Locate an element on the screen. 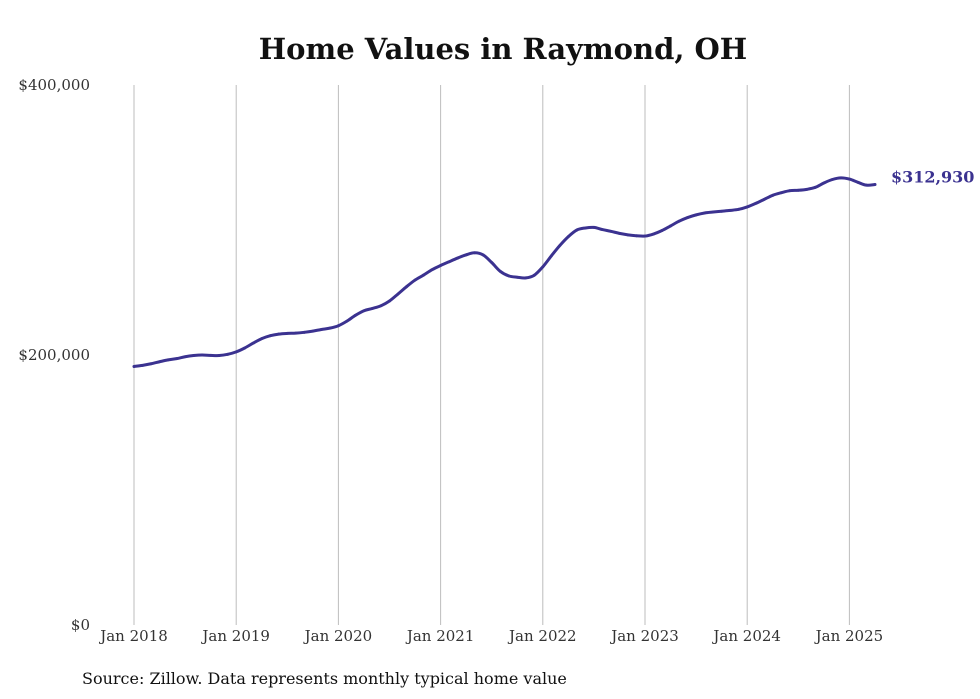 This screenshot has height=699, width=980. x-tick-label: Jan 2021 is located at coordinates (440, 636).